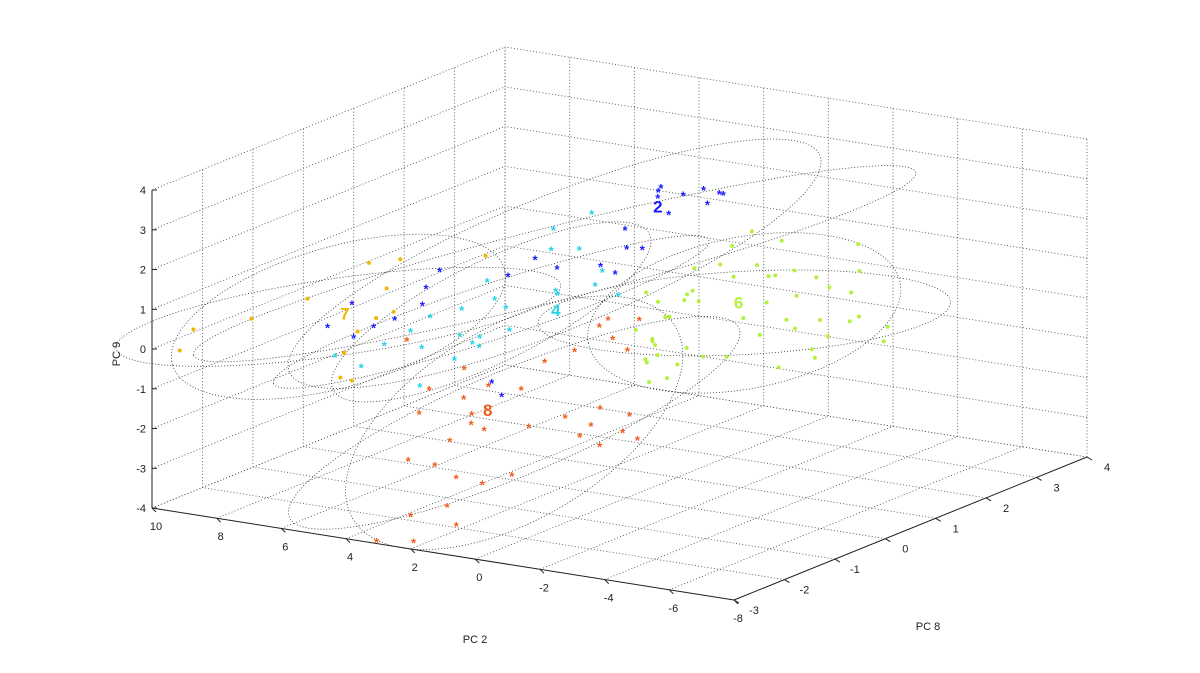  Describe the element at coordinates (143, 310) in the screenshot. I see `z-tick-label: 1` at that location.